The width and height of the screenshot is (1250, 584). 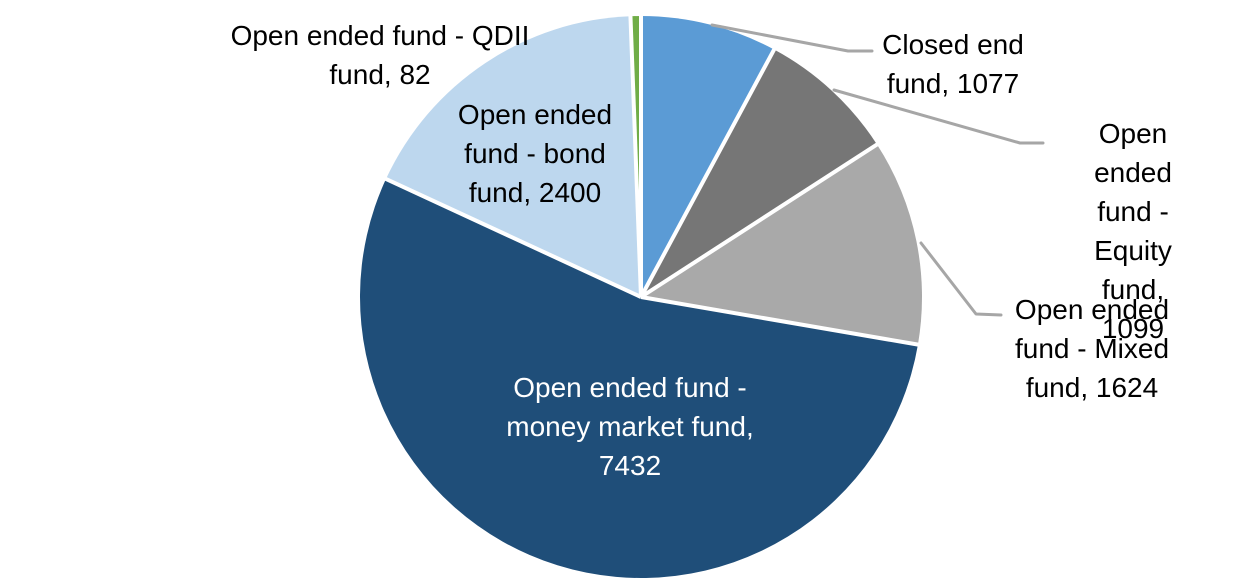 What do you see at coordinates (961, 279) in the screenshot?
I see `leader-line-mixed-fund` at bounding box center [961, 279].